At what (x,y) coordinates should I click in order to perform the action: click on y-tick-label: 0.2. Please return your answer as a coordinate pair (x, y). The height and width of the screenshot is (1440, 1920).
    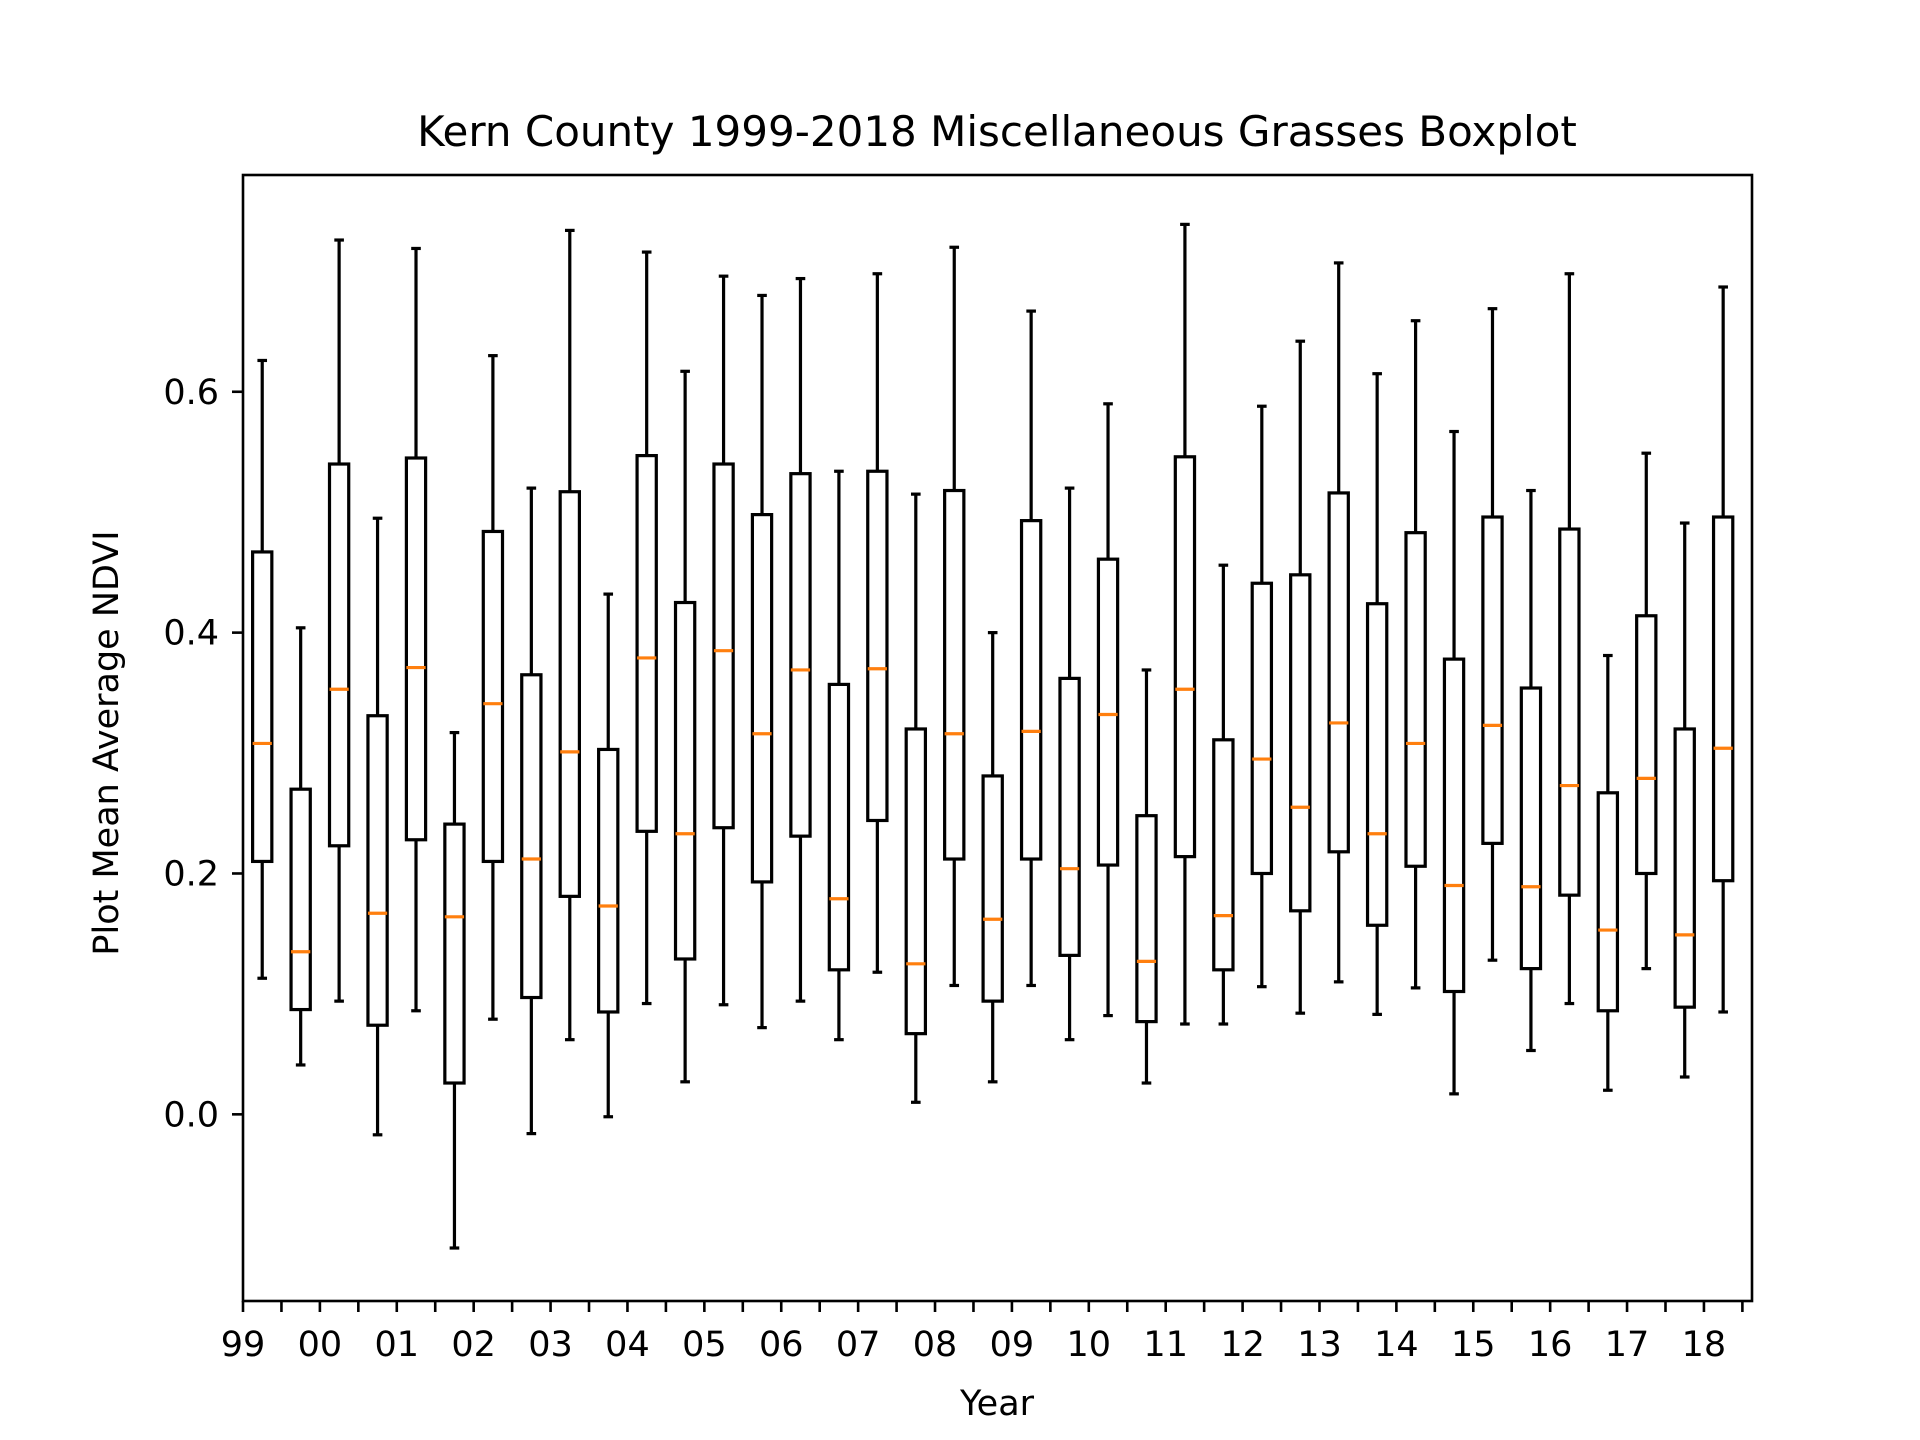
    Looking at the image, I should click on (191, 874).